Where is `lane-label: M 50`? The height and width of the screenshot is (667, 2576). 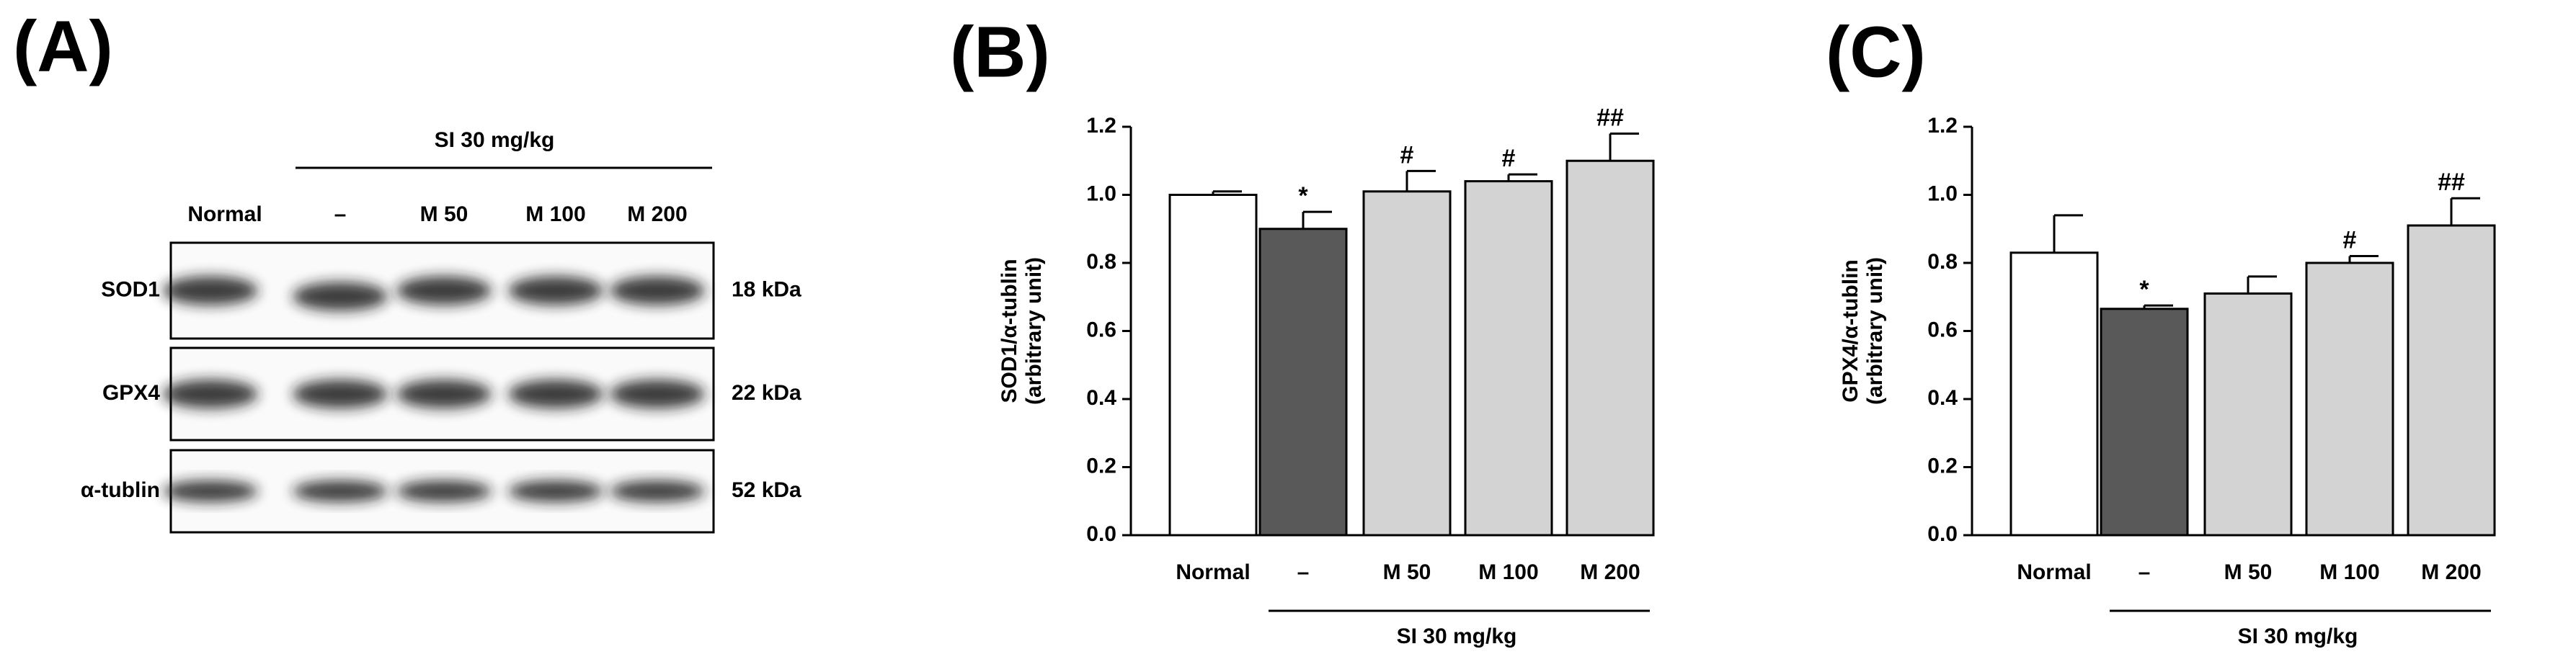
lane-label: M 50 is located at coordinates (444, 214).